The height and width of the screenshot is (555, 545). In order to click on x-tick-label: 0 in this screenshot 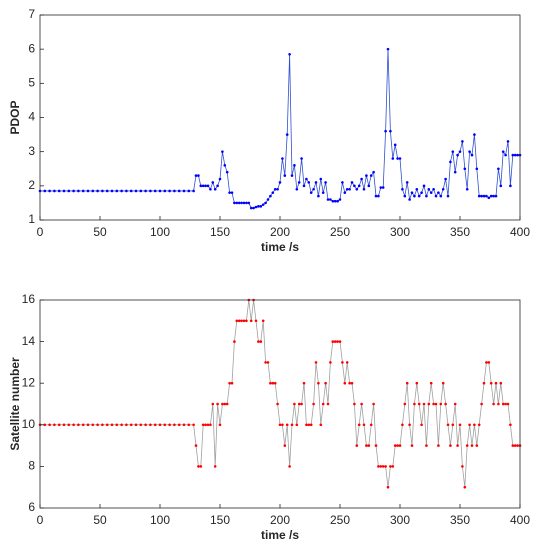, I will do `click(40, 232)`.